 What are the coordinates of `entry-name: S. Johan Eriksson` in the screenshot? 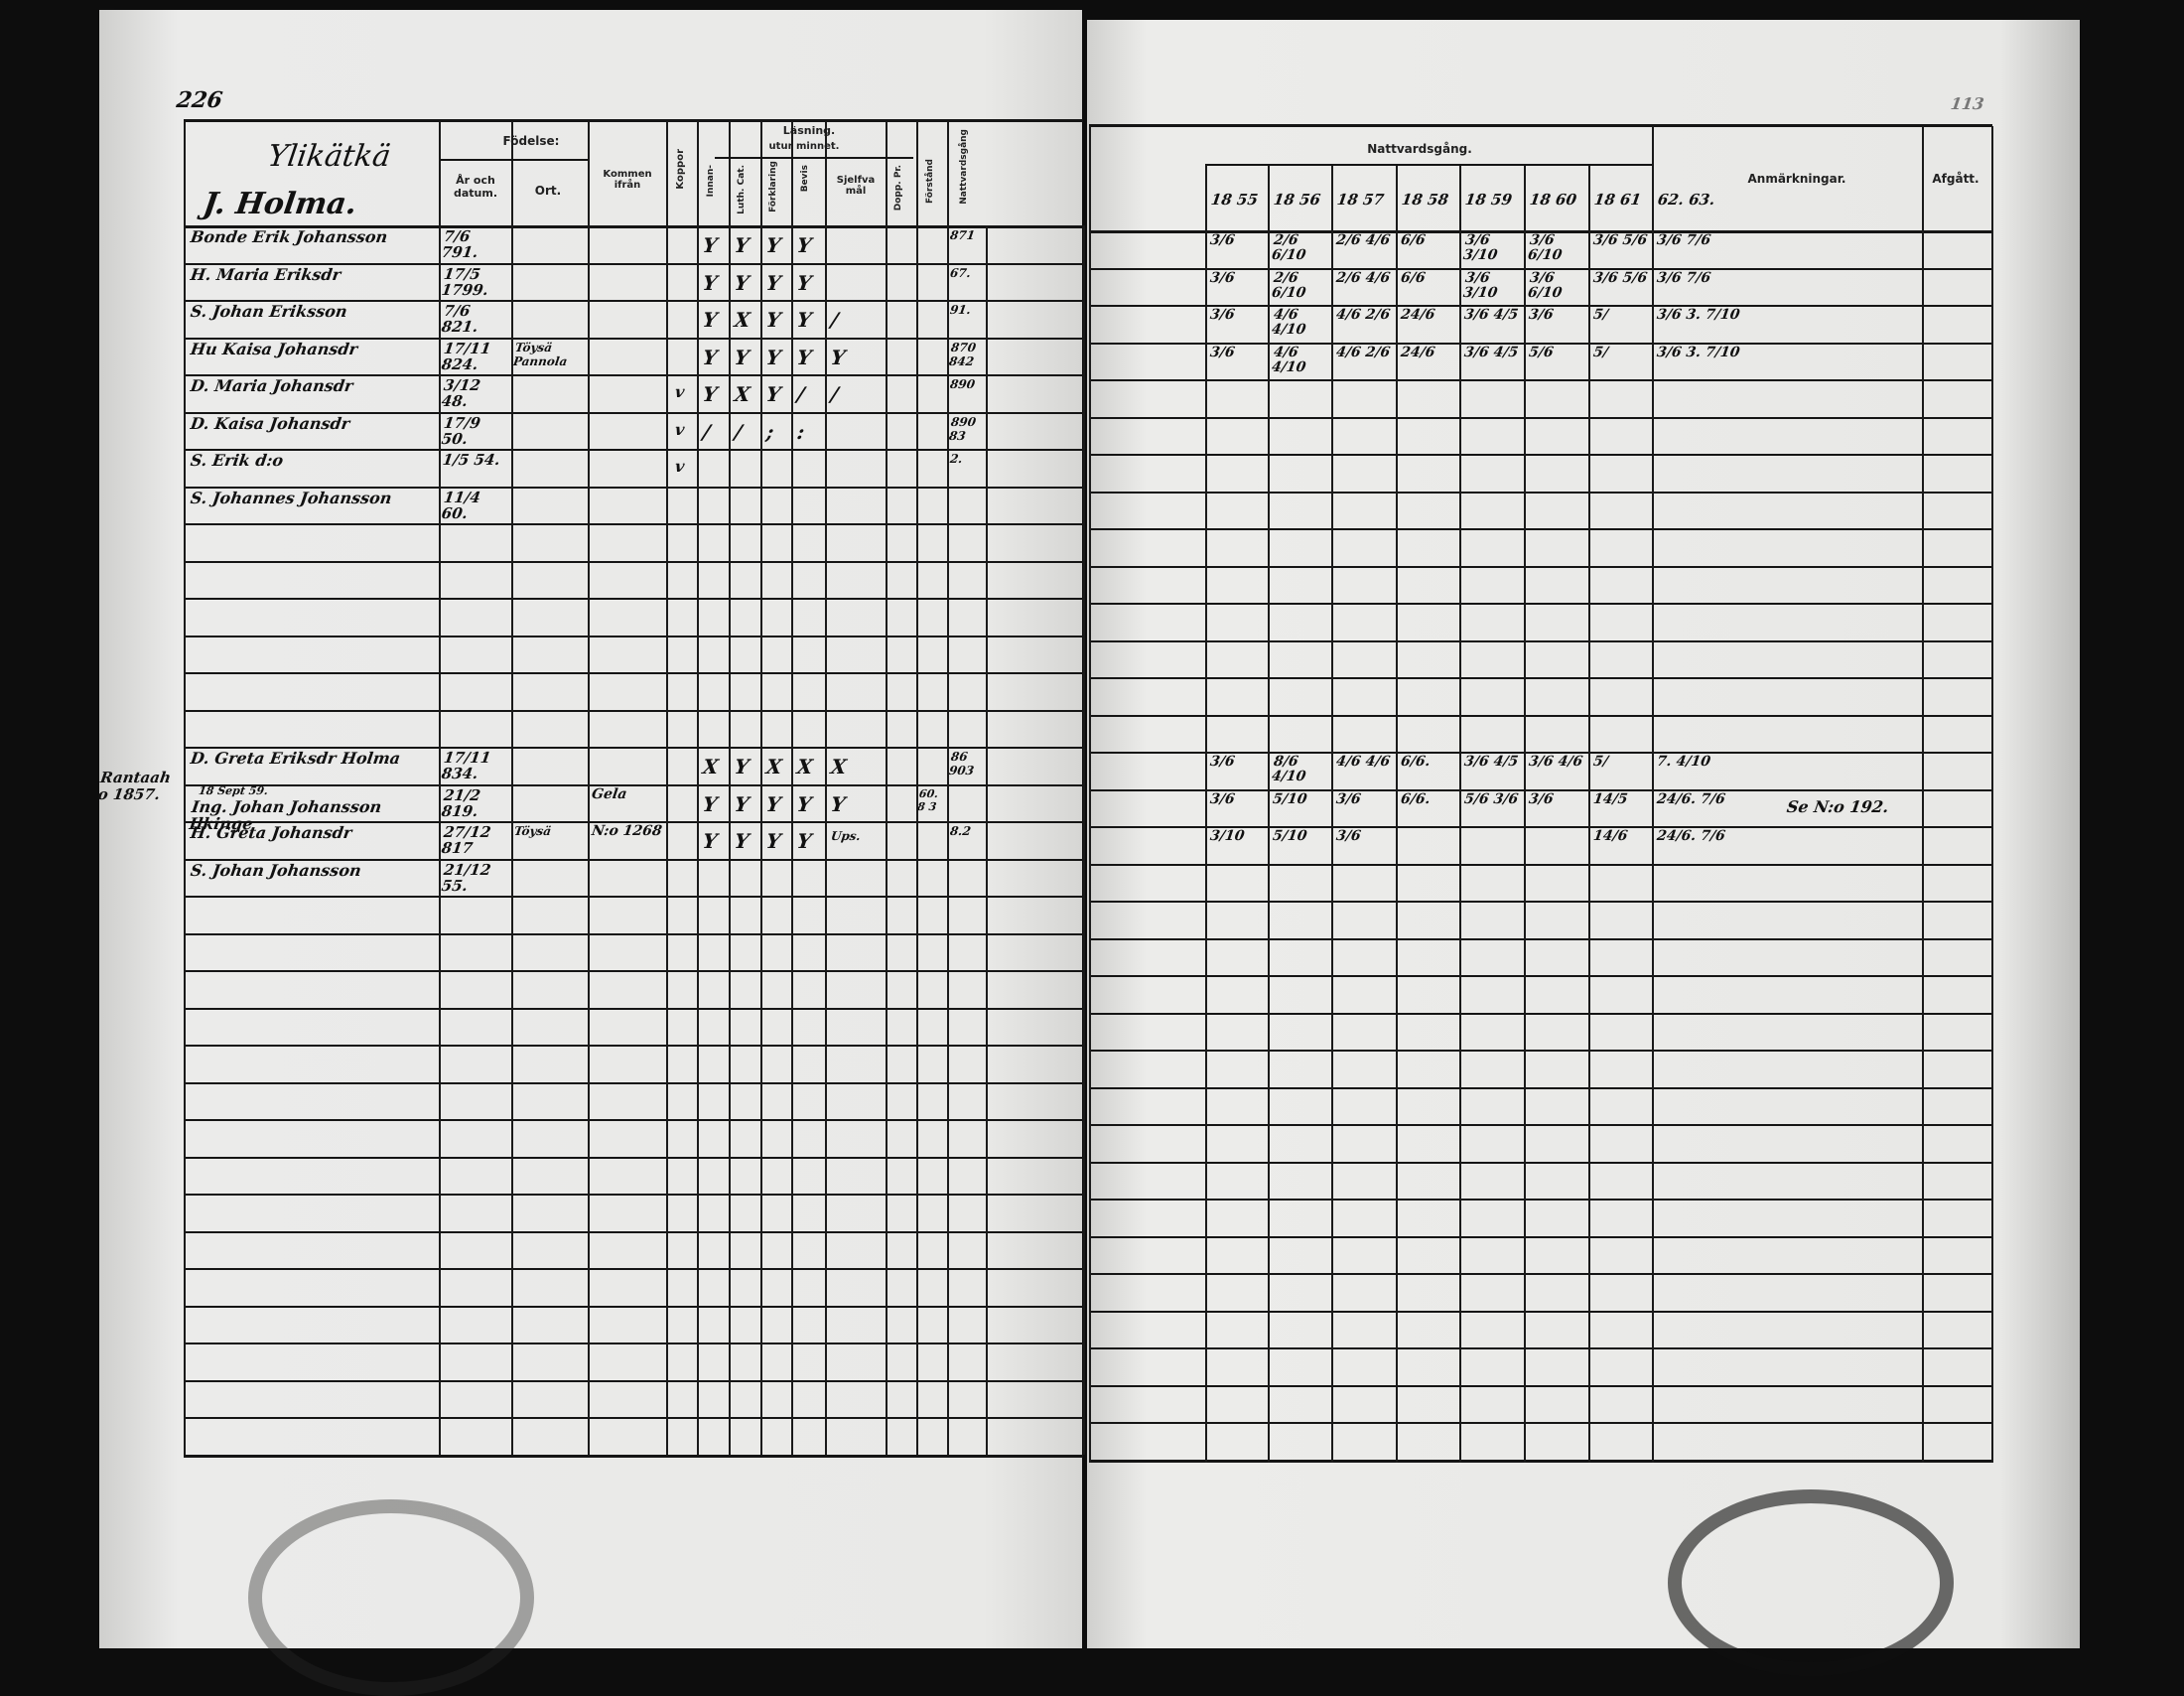 It's located at (269, 311).